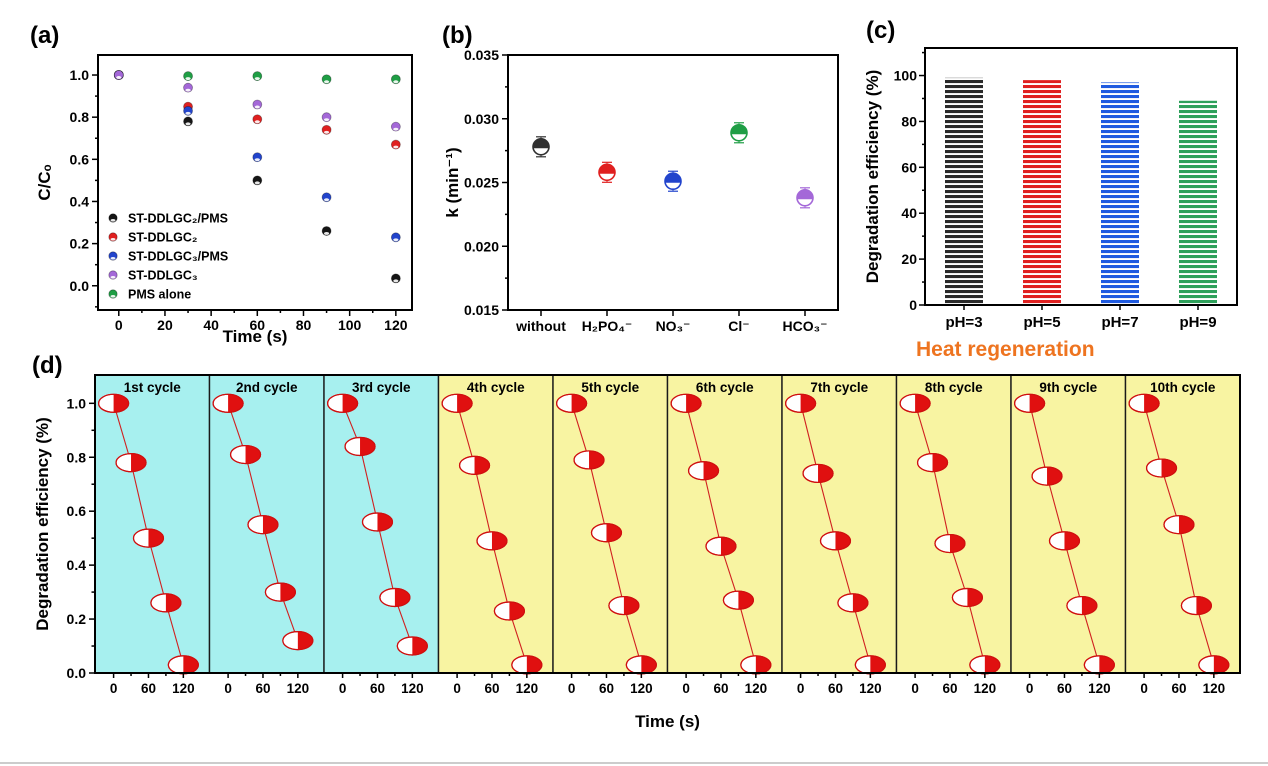 This screenshot has height=766, width=1268. What do you see at coordinates (839, 535) in the screenshot?
I see `cycle-panel-7: 7th cycle 0 60 120` at bounding box center [839, 535].